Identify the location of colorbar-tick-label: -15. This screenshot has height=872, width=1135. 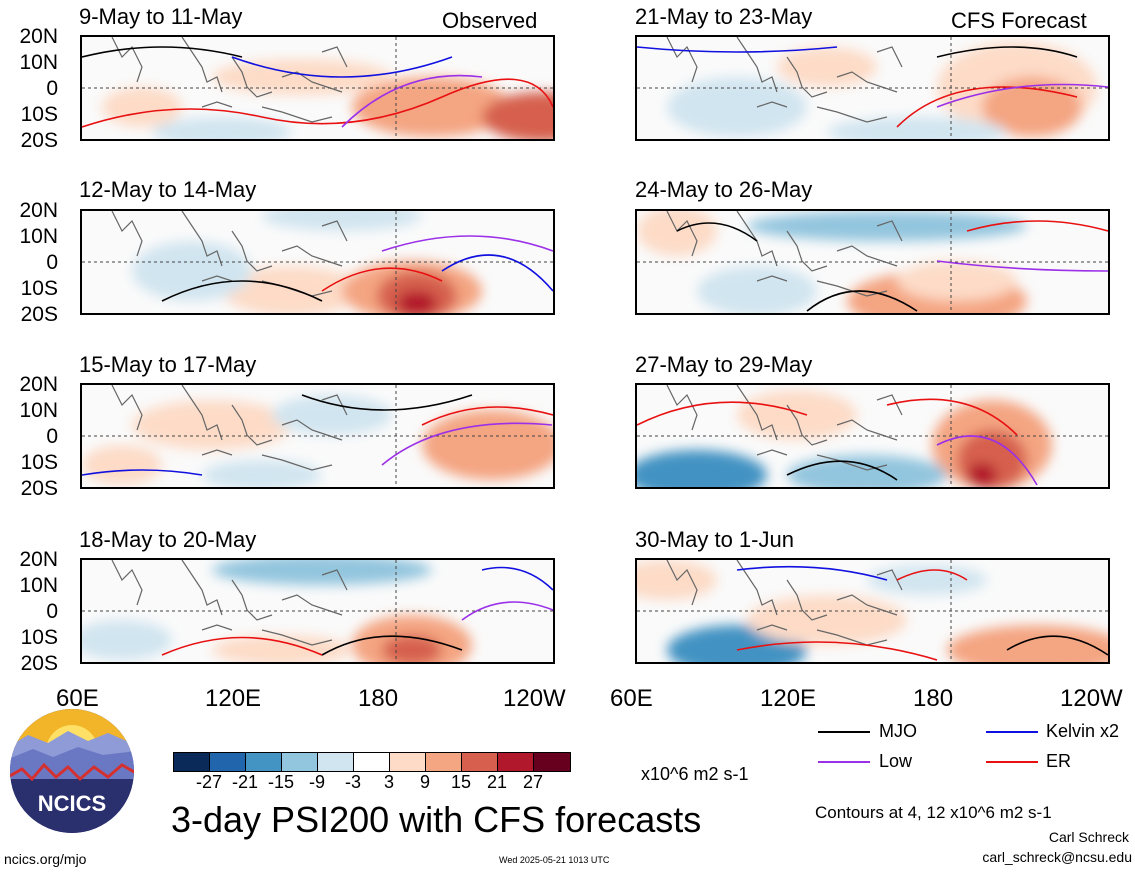
(280, 782).